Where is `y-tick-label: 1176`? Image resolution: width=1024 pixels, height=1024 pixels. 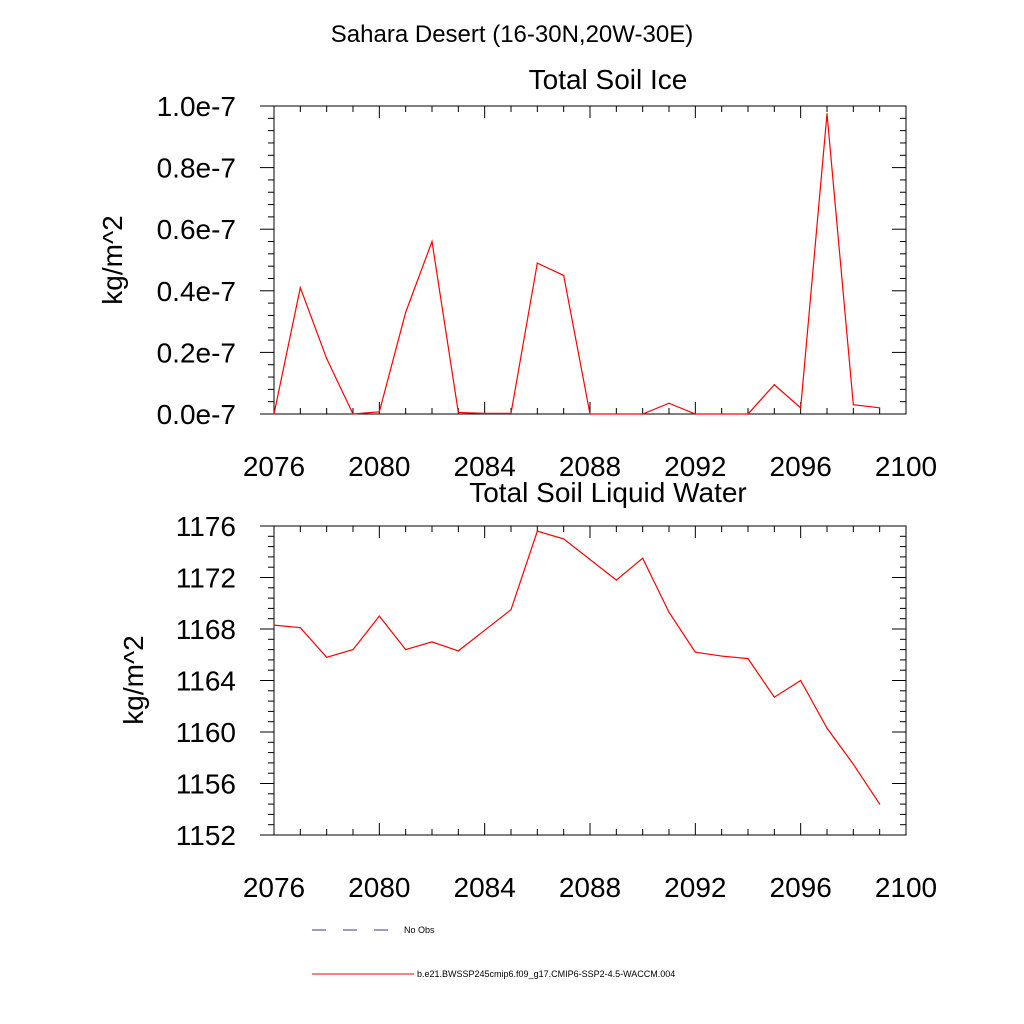
y-tick-label: 1176 is located at coordinates (206, 526).